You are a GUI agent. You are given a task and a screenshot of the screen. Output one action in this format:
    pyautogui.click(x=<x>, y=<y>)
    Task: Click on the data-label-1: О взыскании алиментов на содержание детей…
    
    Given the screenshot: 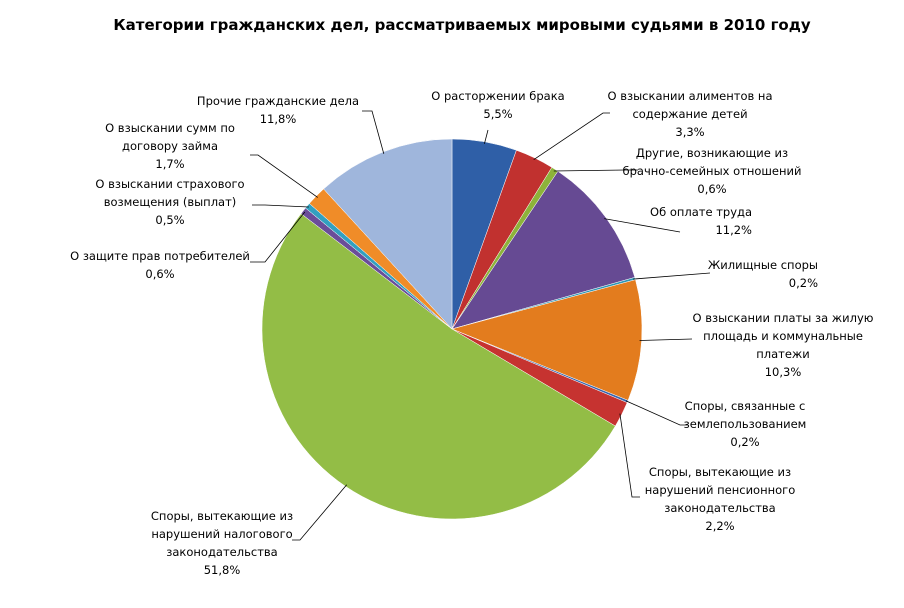 What is the action you would take?
    pyautogui.click(x=690, y=114)
    